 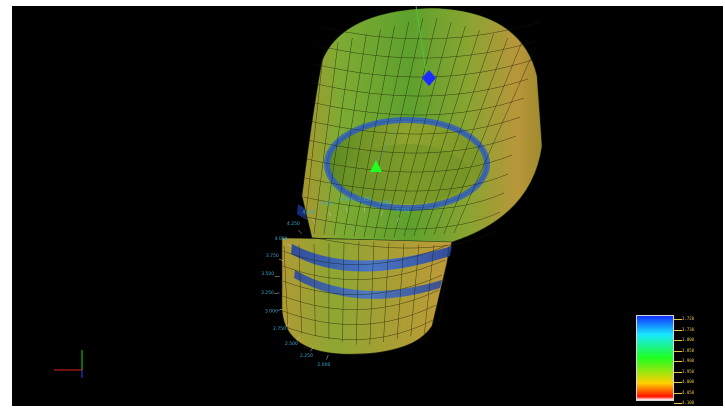 What do you see at coordinates (308, 212) in the screenshot?
I see `ring-tick-label: 4.500` at bounding box center [308, 212].